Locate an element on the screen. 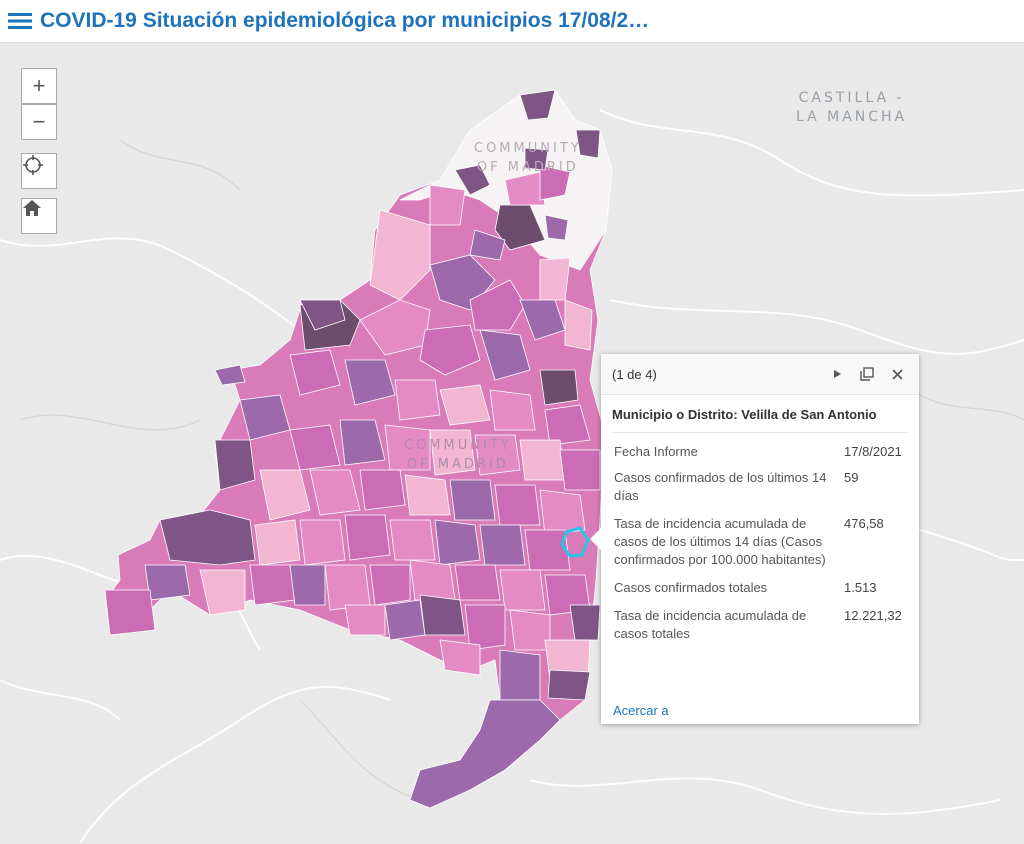  popup-feature-count: (1 de 4) is located at coordinates (634, 374).